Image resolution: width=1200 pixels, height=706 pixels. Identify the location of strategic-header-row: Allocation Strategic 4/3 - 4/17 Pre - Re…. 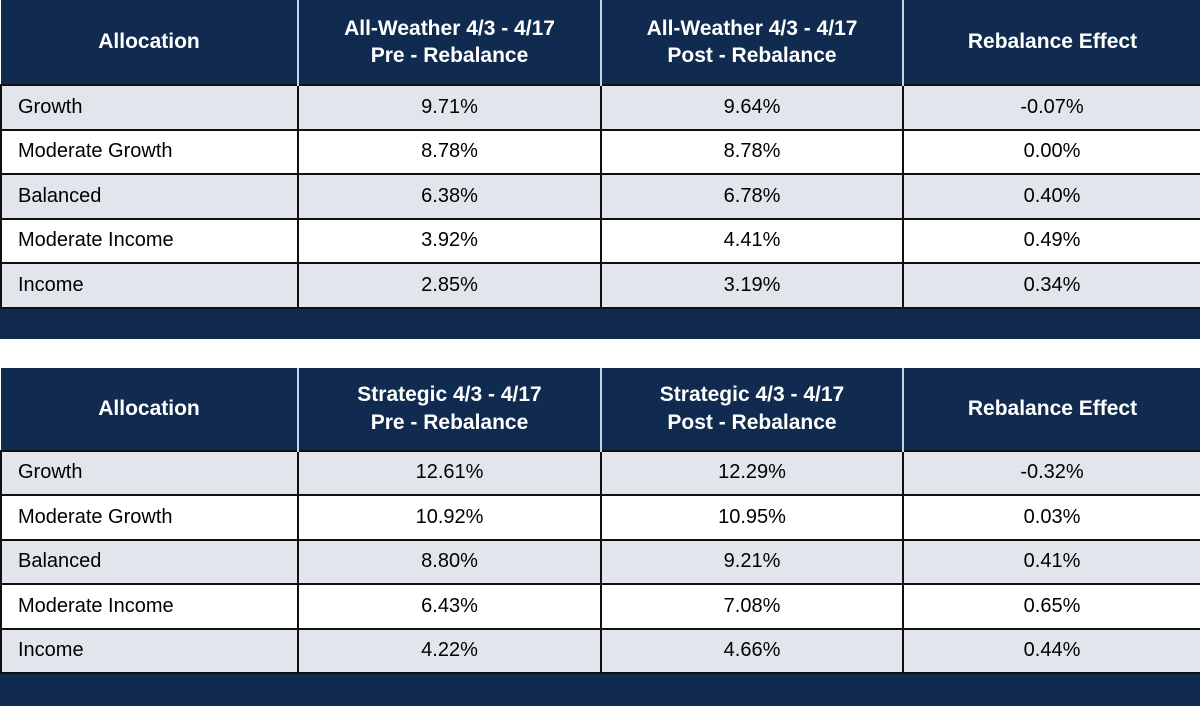
(600, 409).